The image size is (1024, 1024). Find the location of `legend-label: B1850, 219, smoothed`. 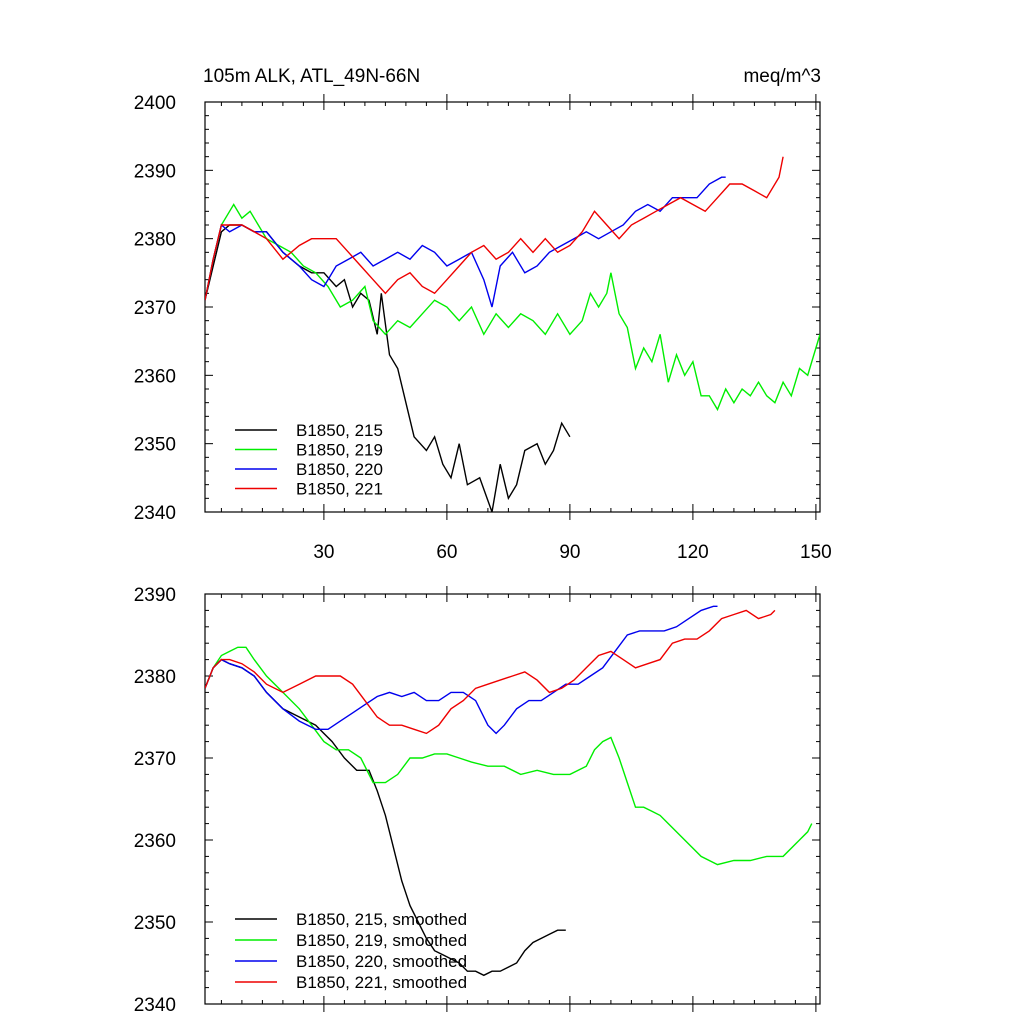

legend-label: B1850, 219, smoothed is located at coordinates (381, 940).